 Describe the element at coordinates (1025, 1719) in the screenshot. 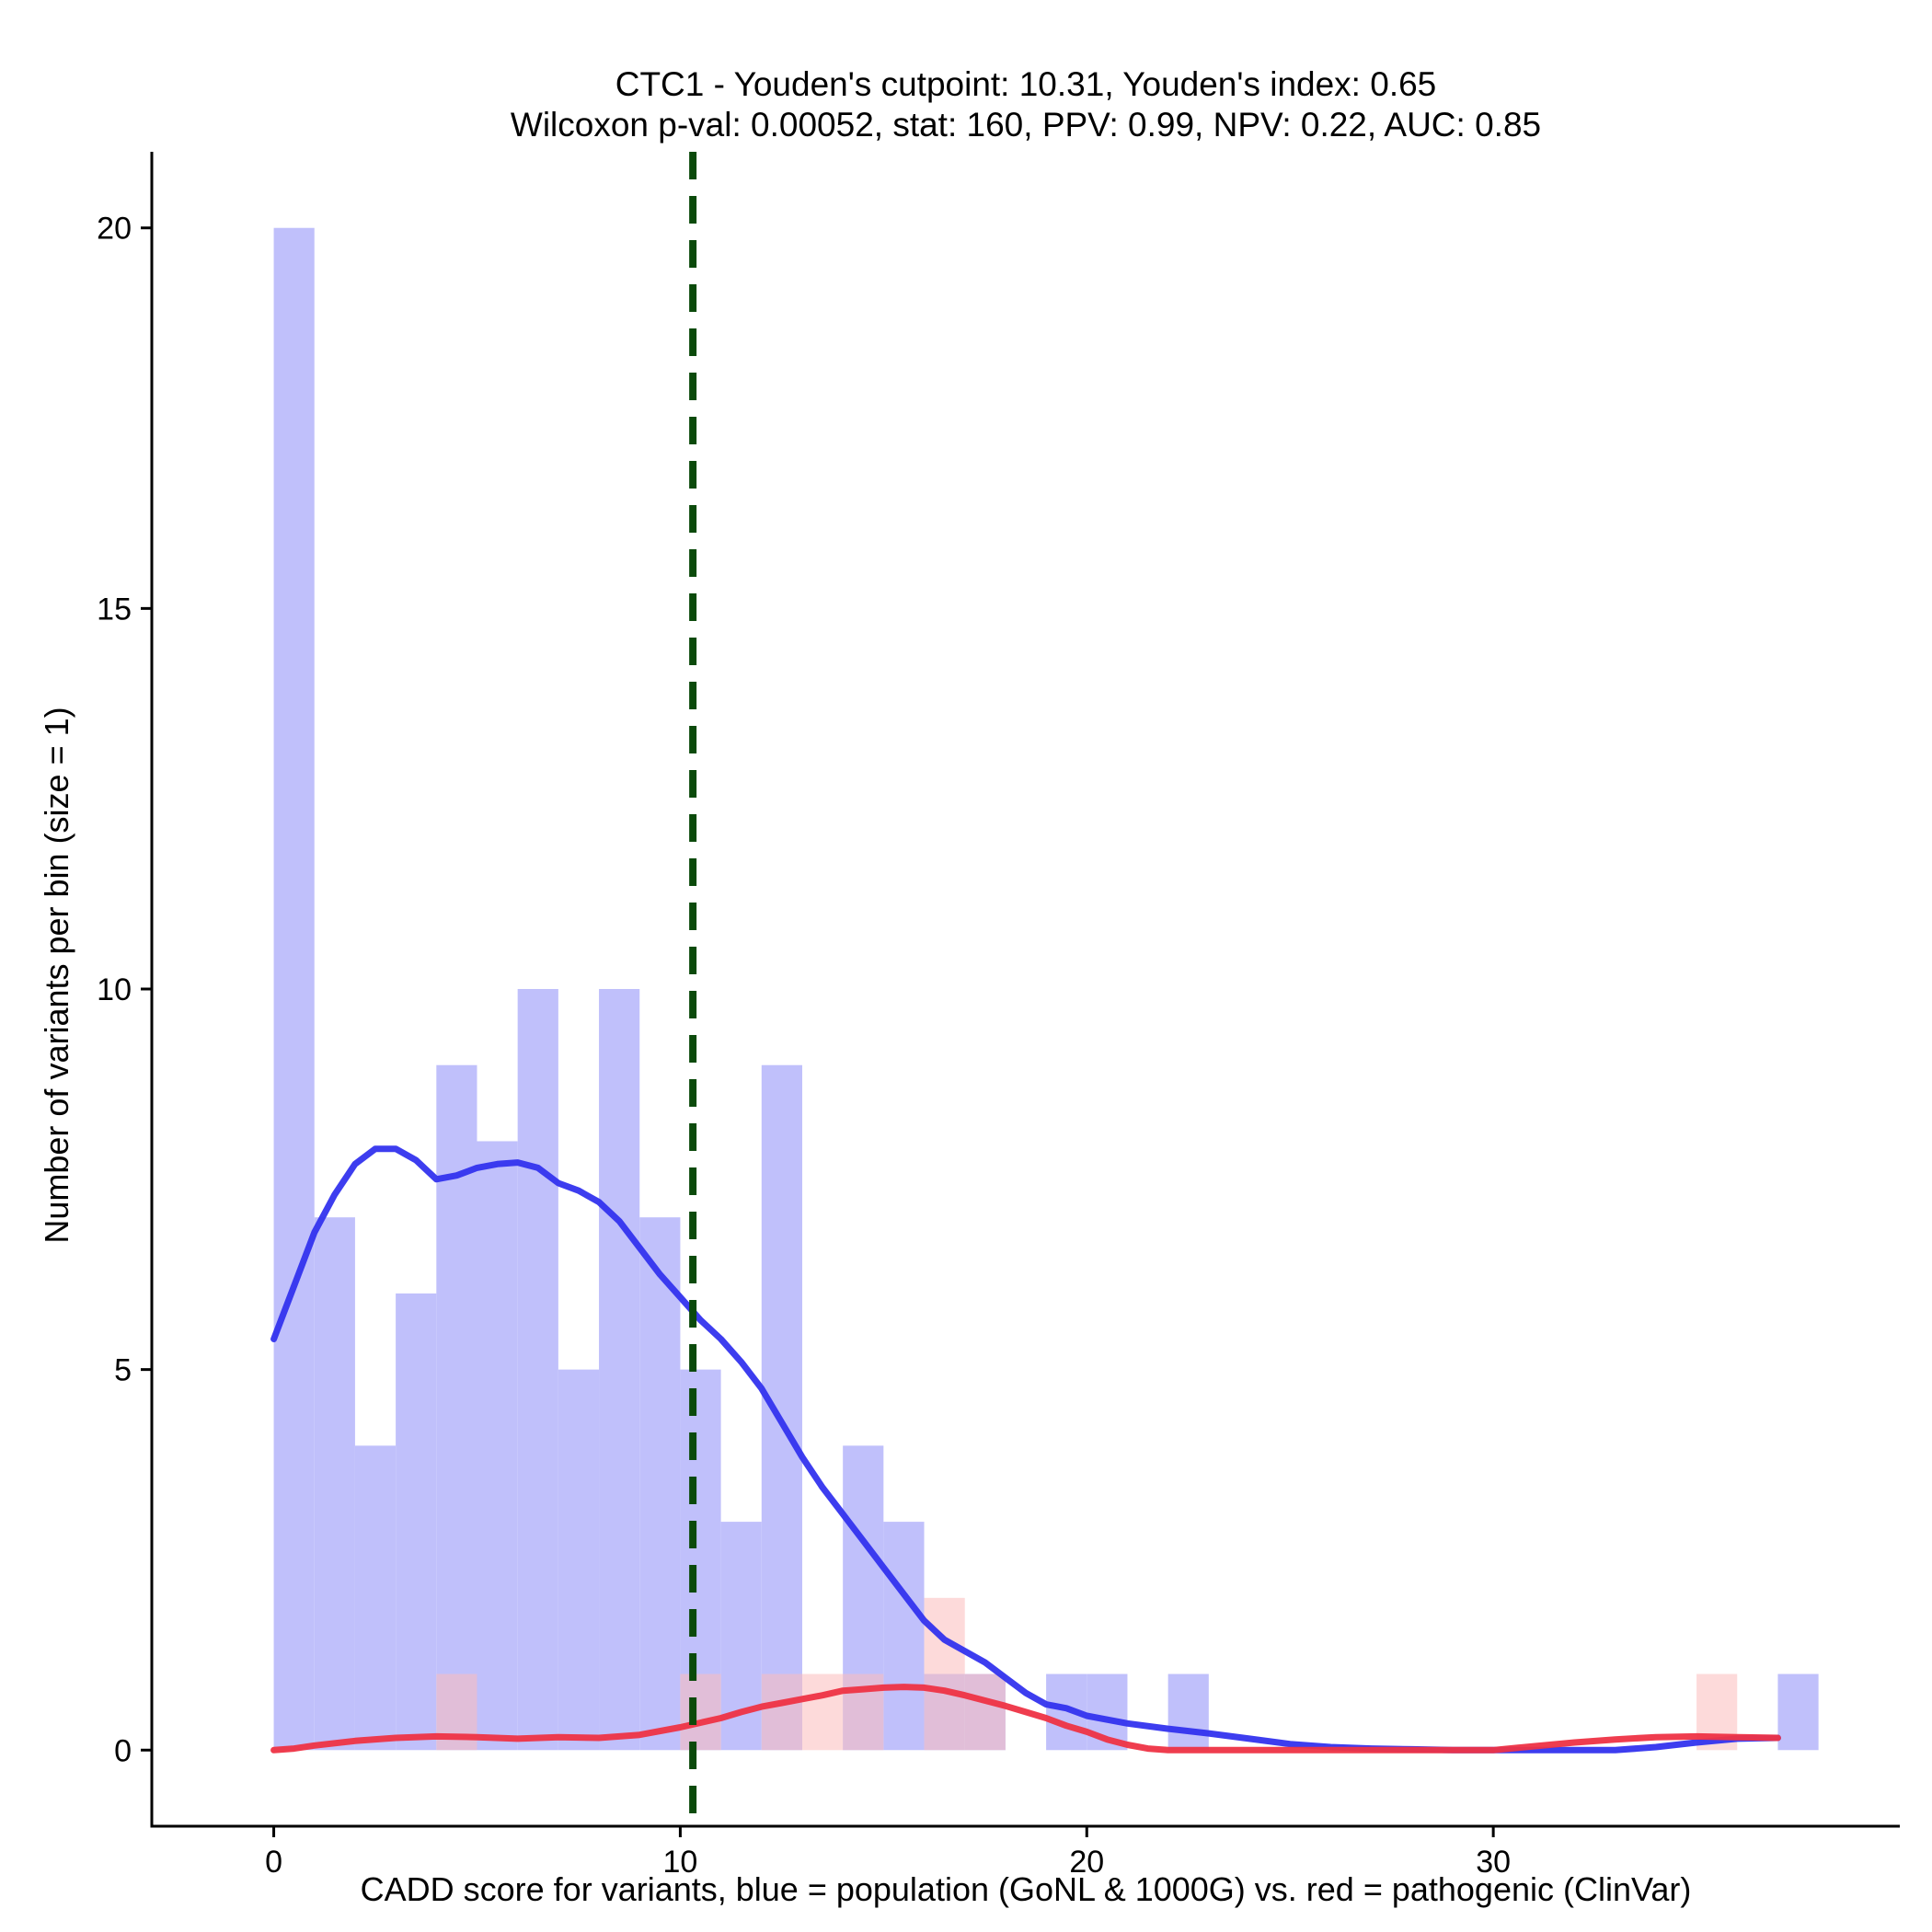

I see `pathogenic-density-line` at that location.